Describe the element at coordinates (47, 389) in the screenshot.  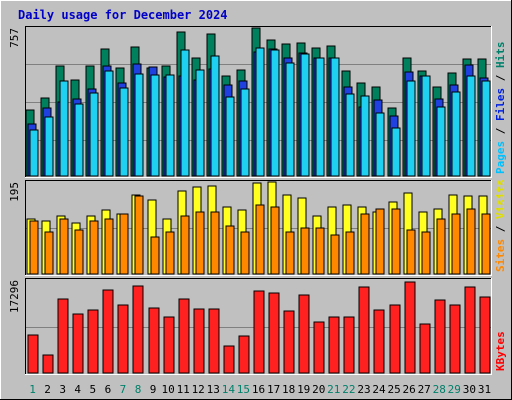
I see `day-label: 2` at that location.